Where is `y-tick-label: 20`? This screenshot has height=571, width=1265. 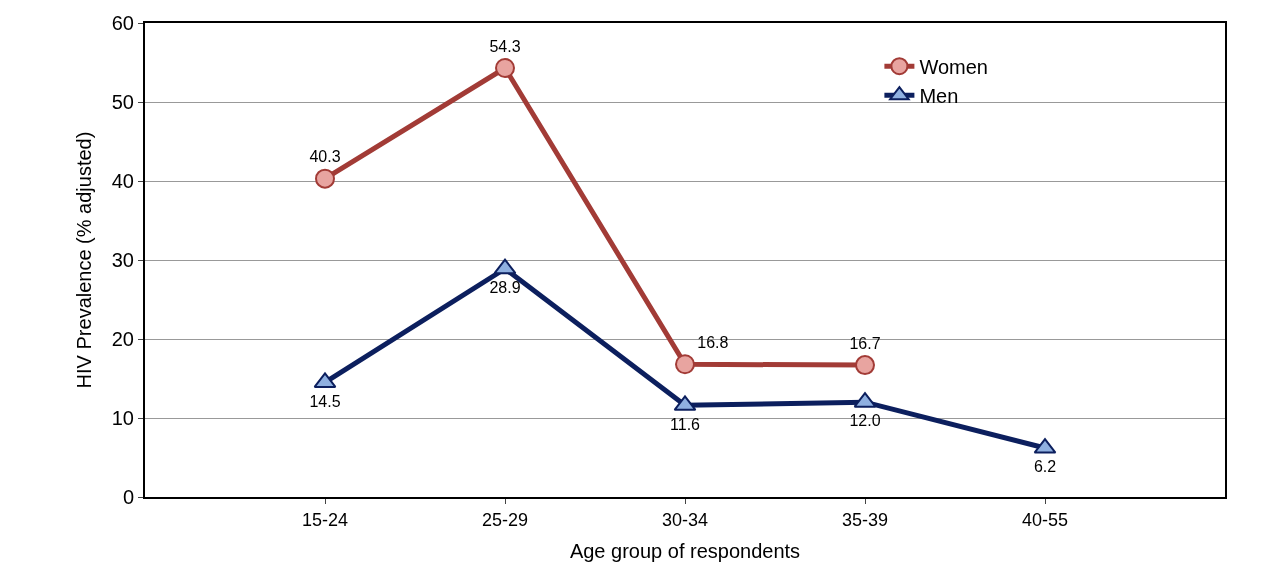
y-tick-label: 20 is located at coordinates (122, 339).